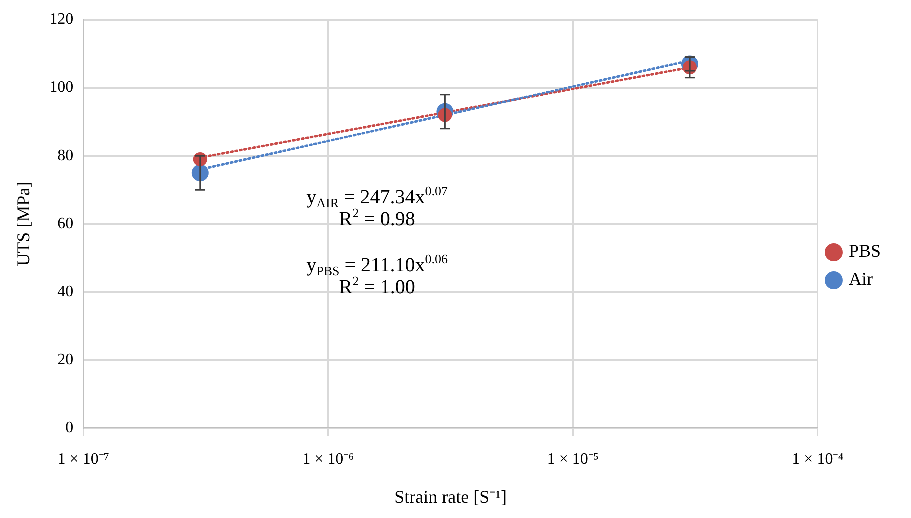 This screenshot has width=911, height=518. I want to click on y-tick-label: 0, so click(70, 427).